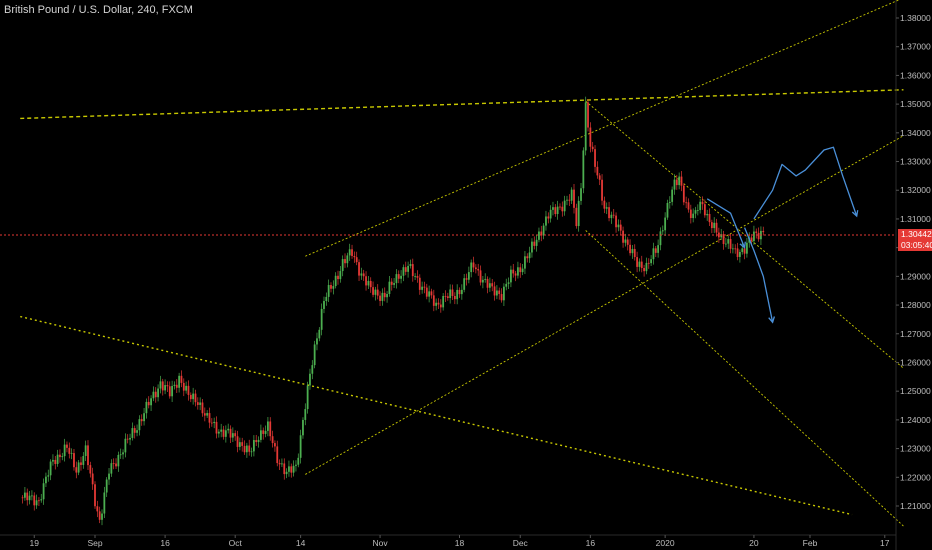 Image resolution: width=932 pixels, height=550 pixels. I want to click on symbol-title: British Pound / U.S. Dollar, 240, FXCM, so click(98, 10).